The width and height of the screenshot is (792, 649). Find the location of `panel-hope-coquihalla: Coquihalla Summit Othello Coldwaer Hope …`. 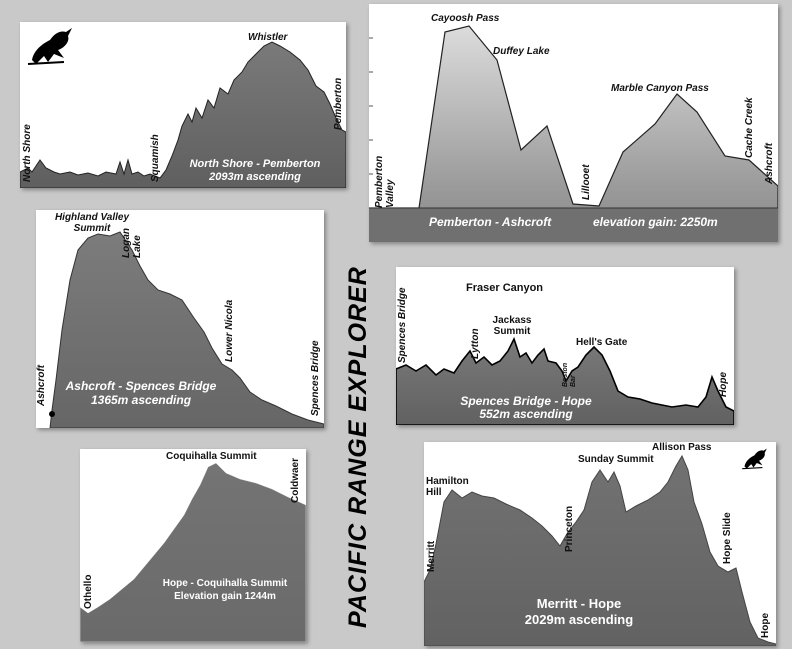

panel-hope-coquihalla: Coquihalla Summit Othello Coldwaer Hope … is located at coordinates (193, 545).